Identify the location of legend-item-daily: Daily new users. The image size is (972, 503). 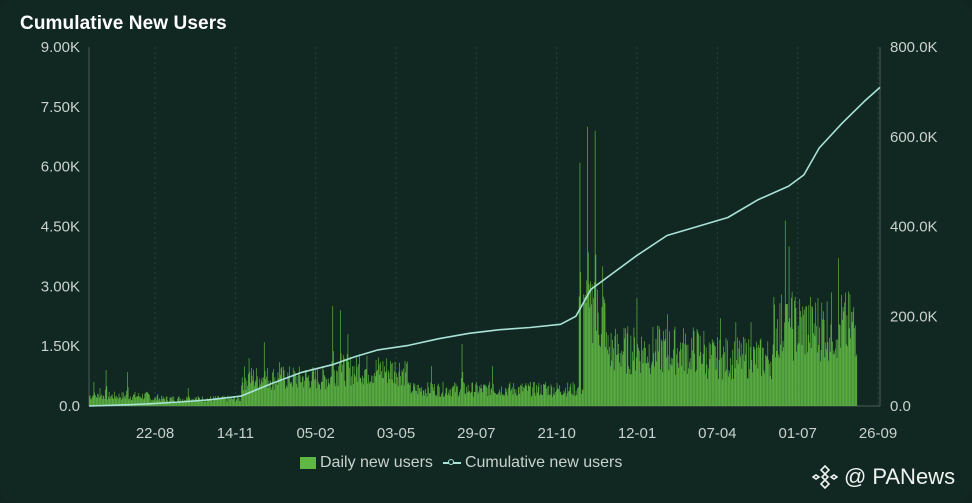
(366, 463).